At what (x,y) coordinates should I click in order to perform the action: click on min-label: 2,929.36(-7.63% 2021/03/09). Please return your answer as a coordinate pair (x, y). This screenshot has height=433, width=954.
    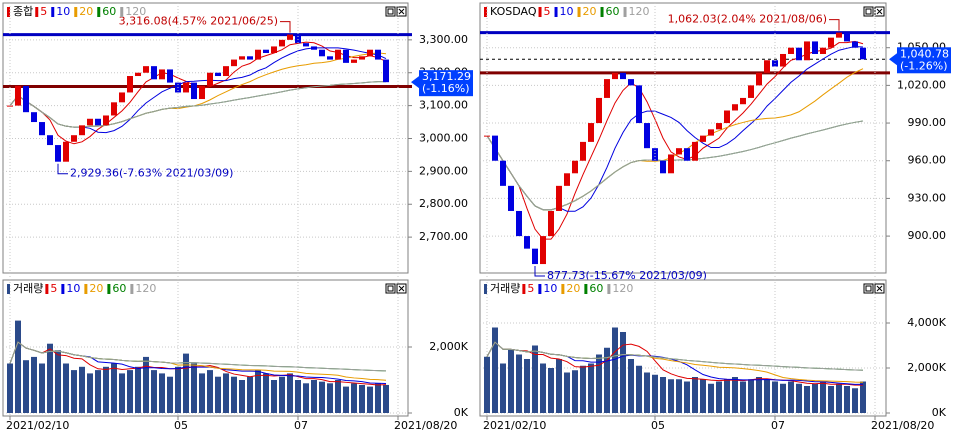
    Looking at the image, I should click on (151, 173).